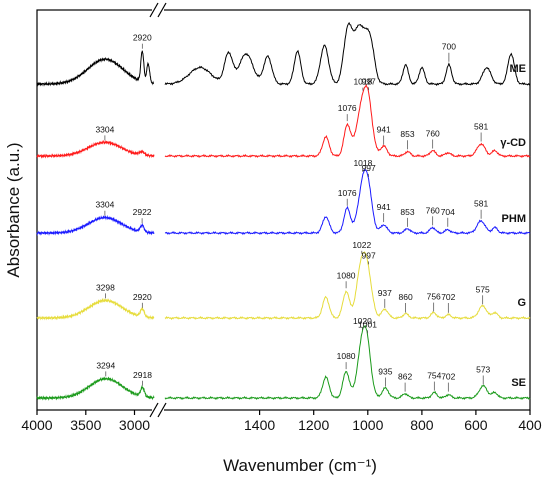  What do you see at coordinates (385, 372) in the screenshot?
I see `peak-label: 935` at bounding box center [385, 372].